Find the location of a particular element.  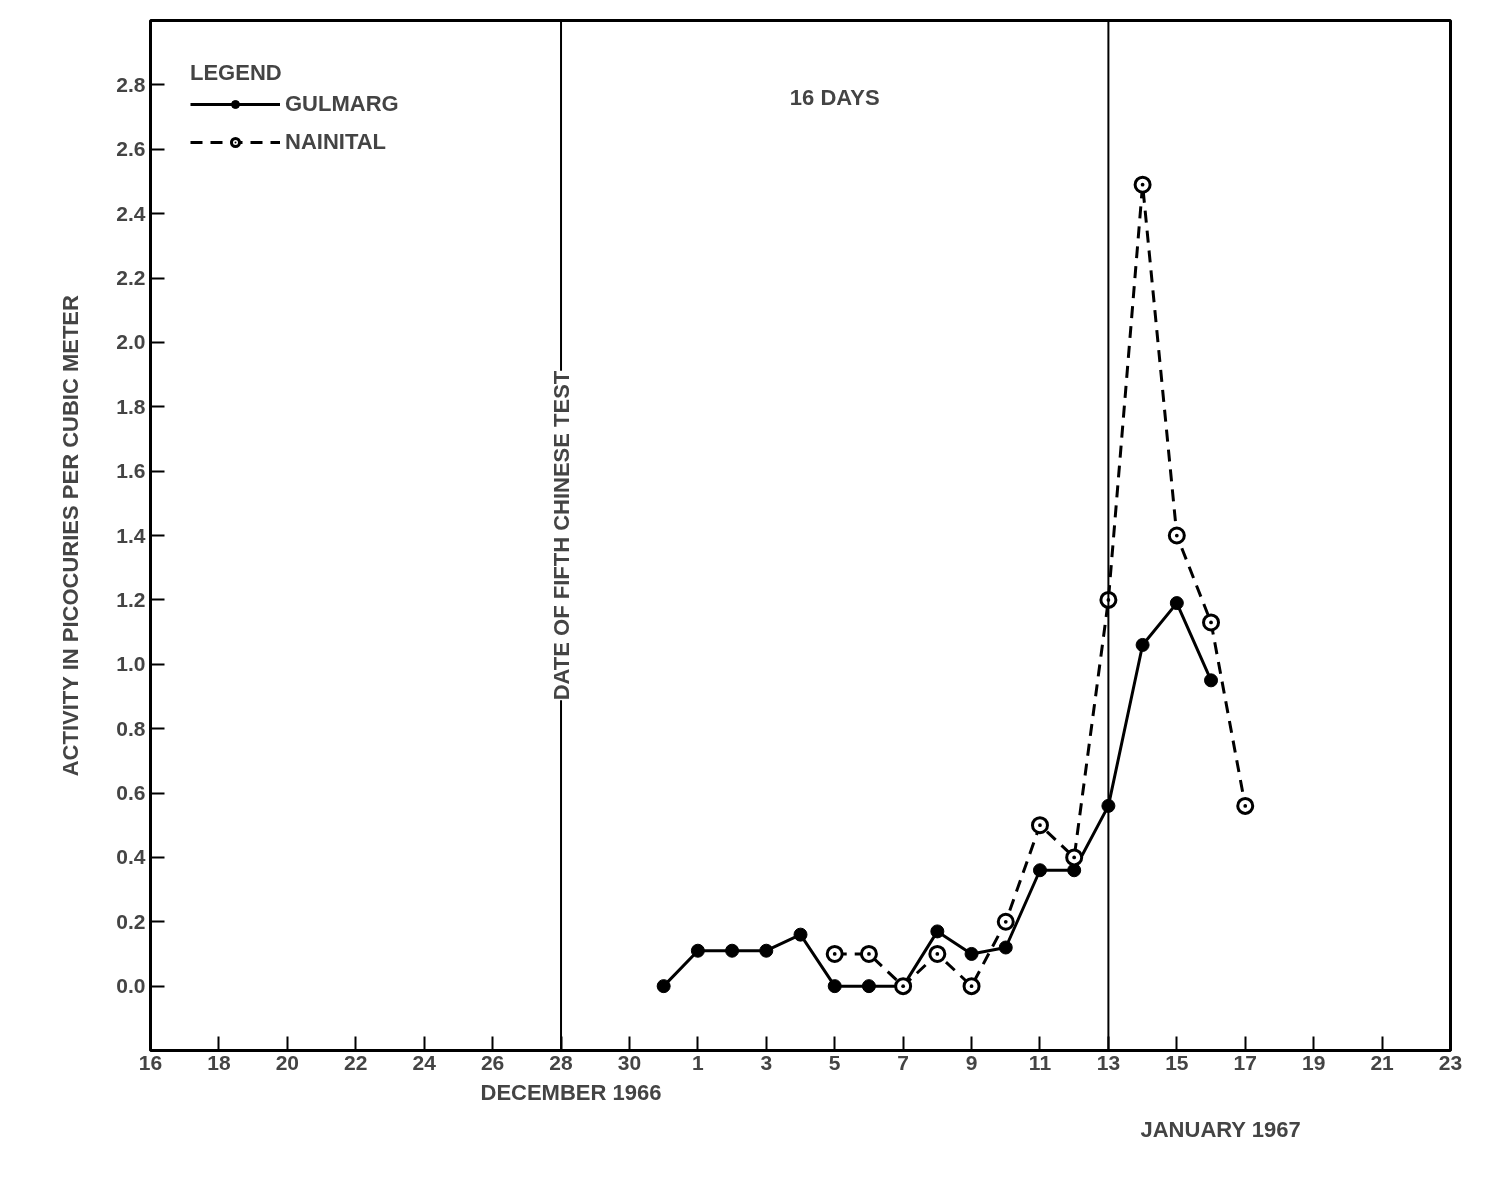

y-tick-label: 2.2 is located at coordinates (131, 277).